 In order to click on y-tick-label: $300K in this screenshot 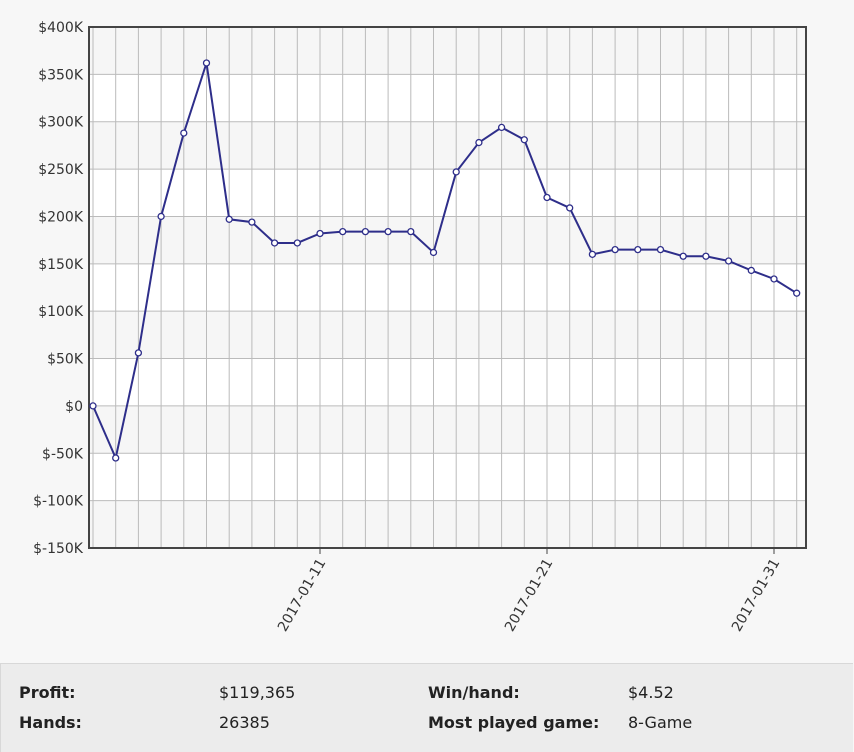, I will do `click(61, 123)`.